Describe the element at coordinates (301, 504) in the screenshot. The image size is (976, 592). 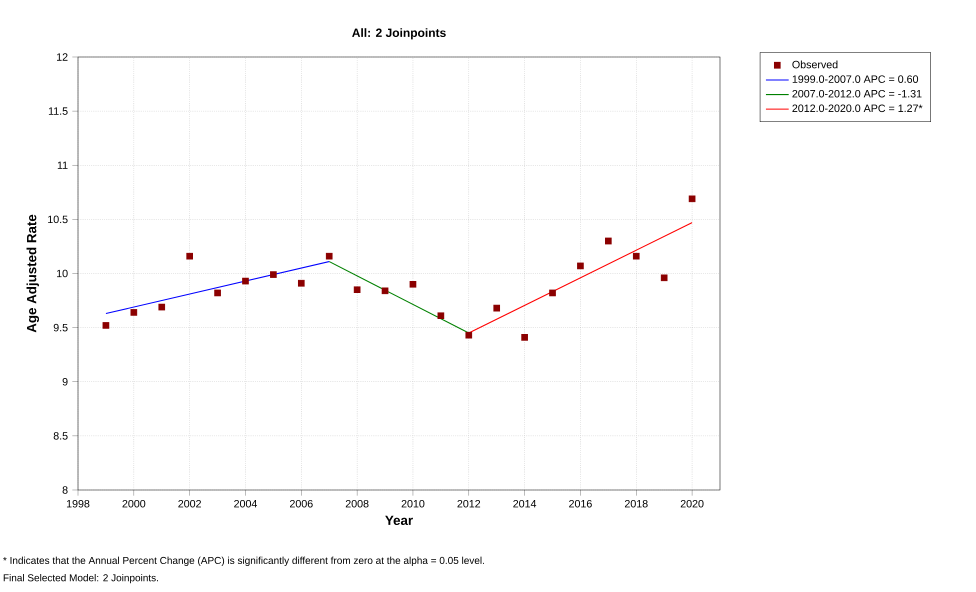
I see `x-tick-label: 2006` at that location.